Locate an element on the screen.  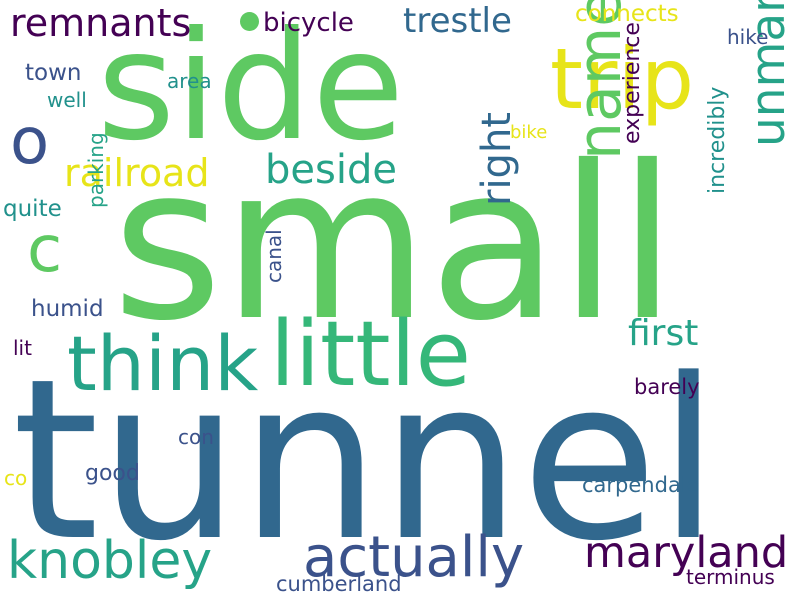
word-humid: humid is located at coordinates (67, 309).